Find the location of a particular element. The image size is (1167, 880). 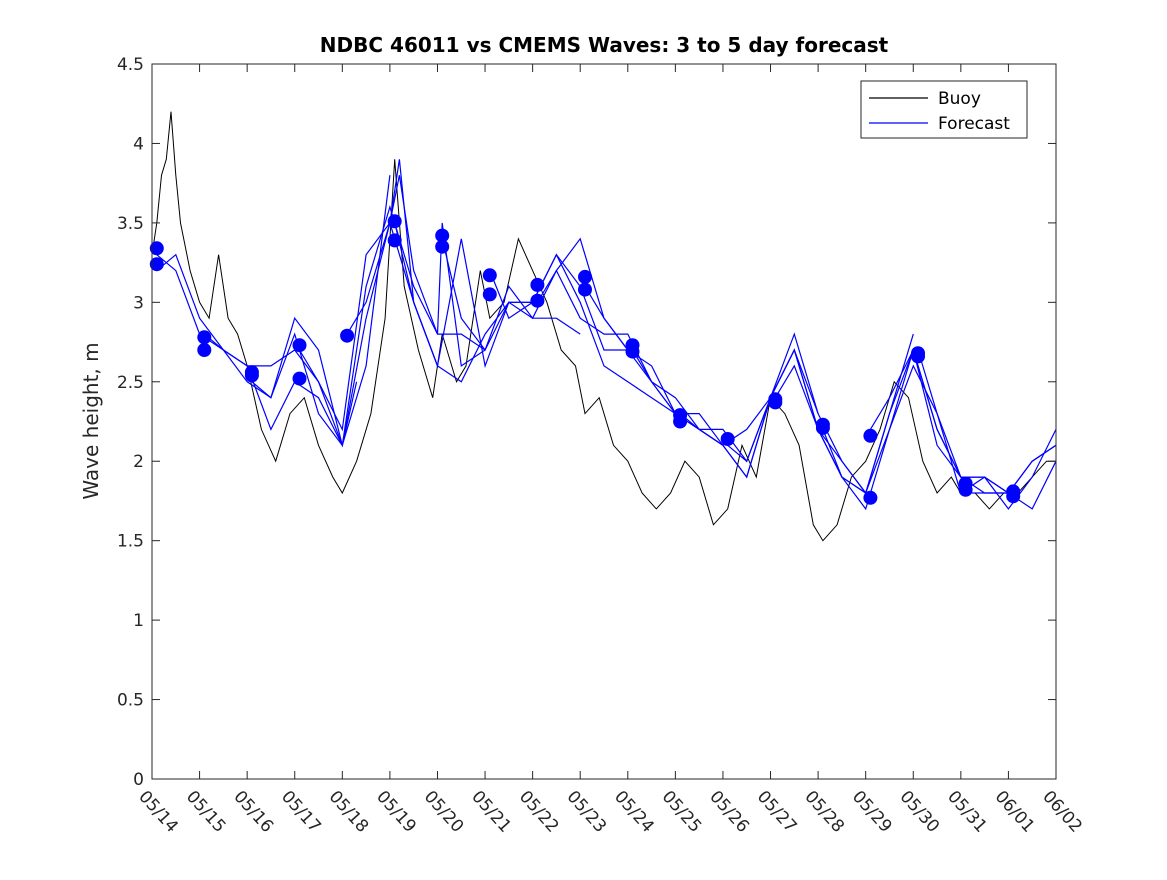

legend-label-buoy: Buoy is located at coordinates (959, 99).